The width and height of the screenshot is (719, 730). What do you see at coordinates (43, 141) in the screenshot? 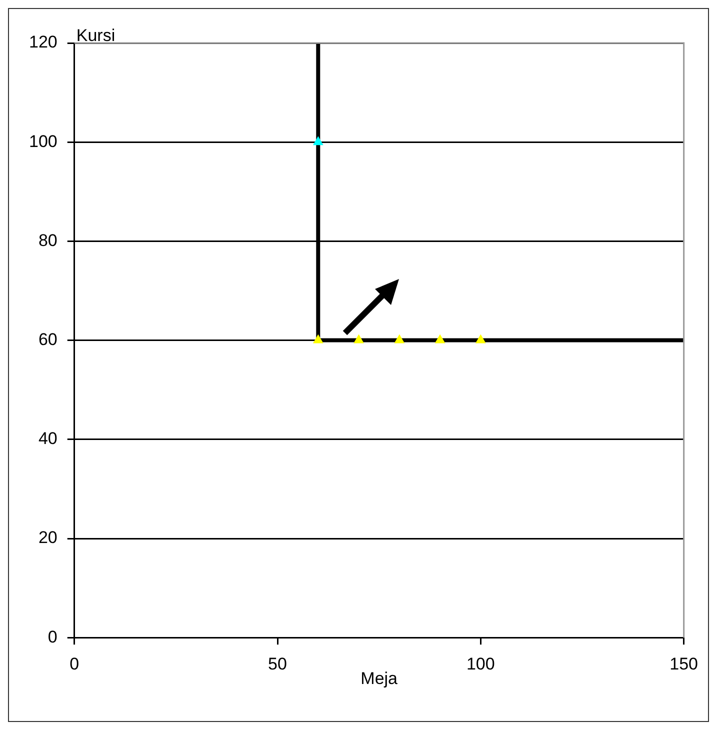
I see `y-tick-label: 100` at bounding box center [43, 141].